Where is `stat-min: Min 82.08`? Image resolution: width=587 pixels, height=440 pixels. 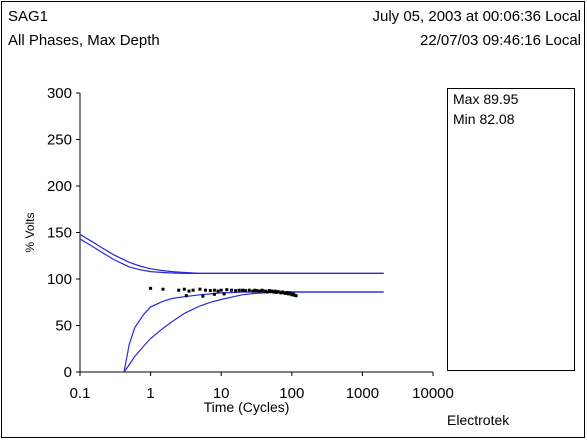
stat-min: Min 82.08 is located at coordinates (484, 119).